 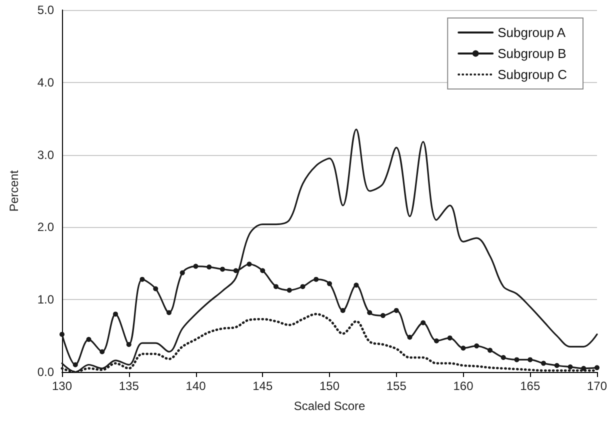 I want to click on x-tick-label: 130, so click(x=62, y=386).